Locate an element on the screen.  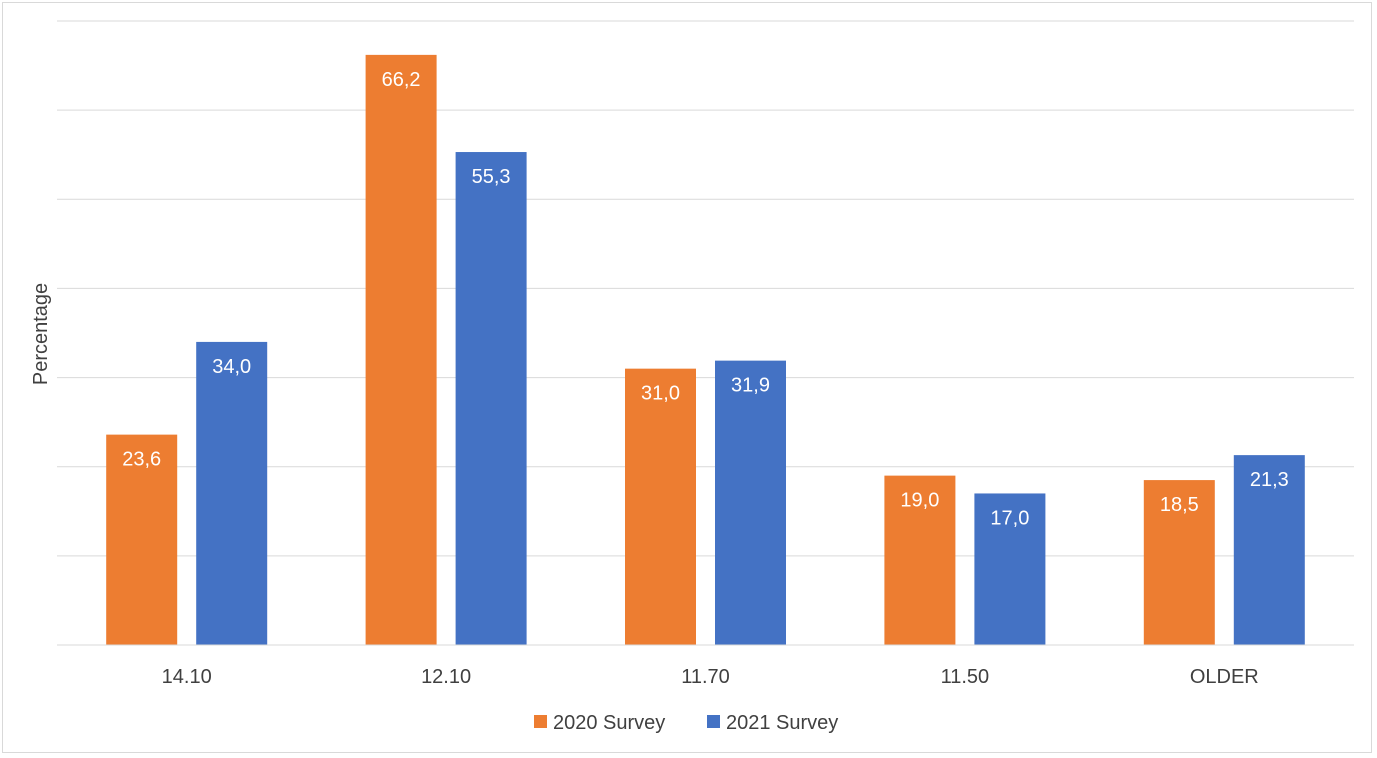
x-tick-label: 11.70 is located at coordinates (705, 677).